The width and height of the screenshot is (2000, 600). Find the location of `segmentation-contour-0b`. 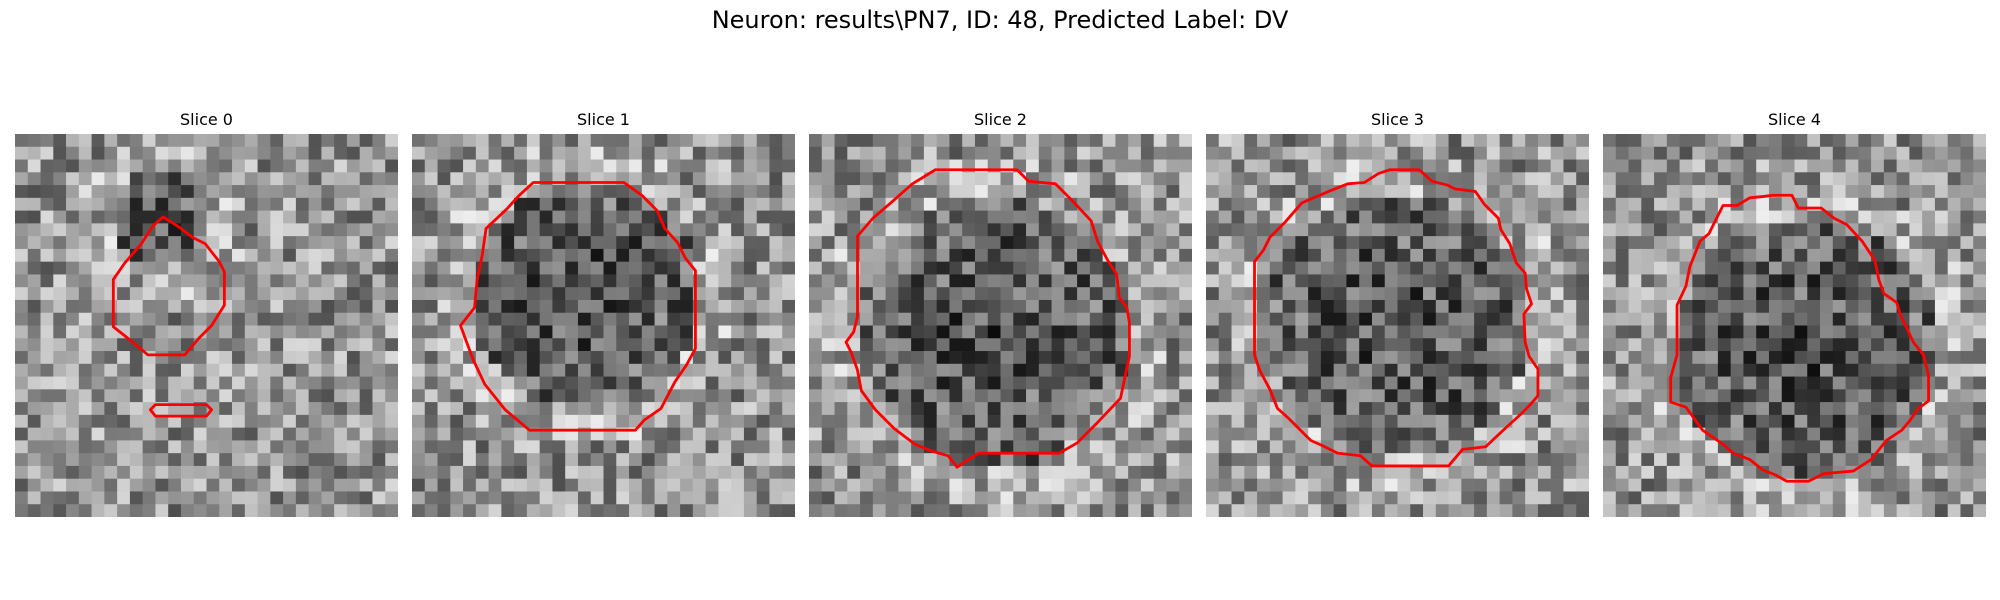

segmentation-contour-0b is located at coordinates (181, 410).